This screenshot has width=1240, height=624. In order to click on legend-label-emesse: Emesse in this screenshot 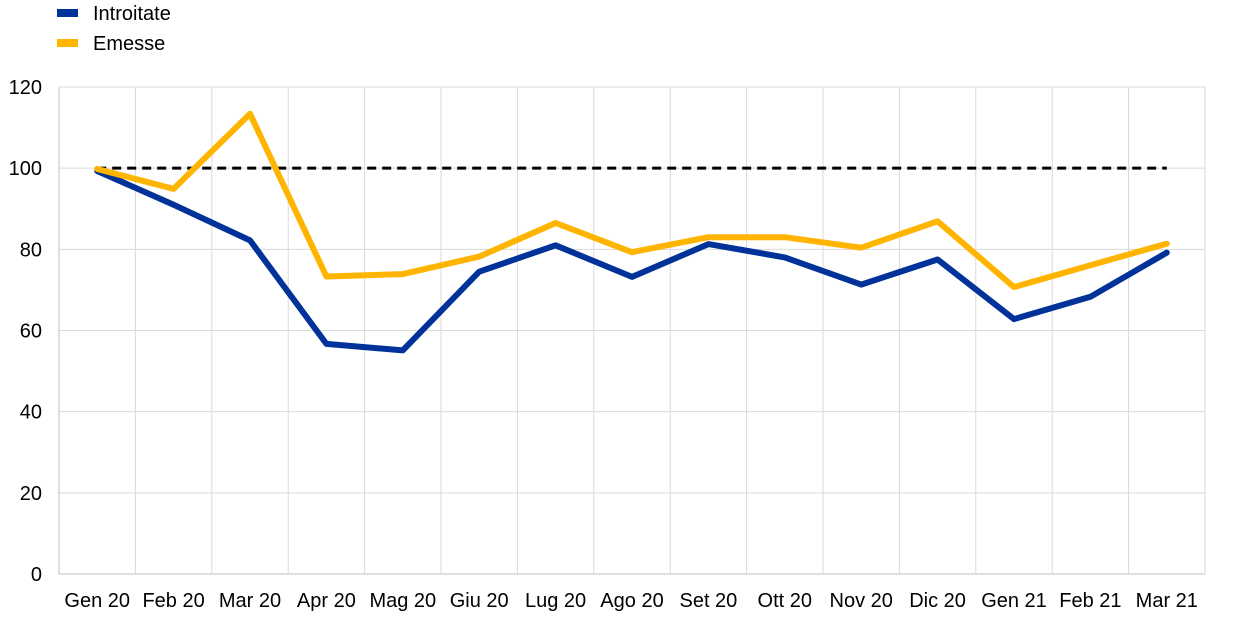, I will do `click(129, 44)`.